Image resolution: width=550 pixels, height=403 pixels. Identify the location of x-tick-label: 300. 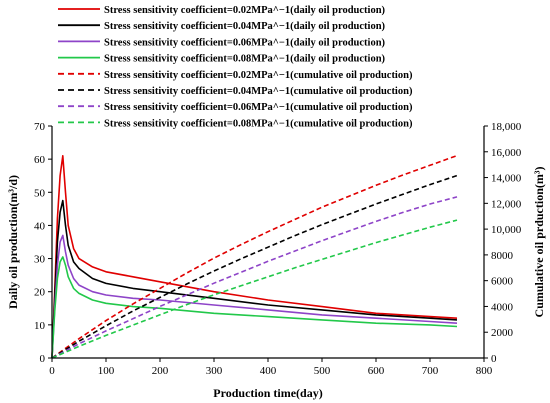
(214, 371).